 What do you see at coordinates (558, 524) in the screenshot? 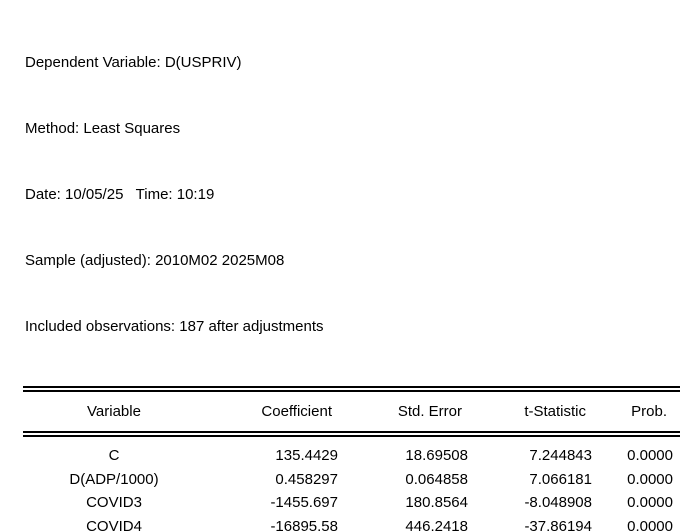
I see `cell-t-statistic: -37.86194` at bounding box center [558, 524].